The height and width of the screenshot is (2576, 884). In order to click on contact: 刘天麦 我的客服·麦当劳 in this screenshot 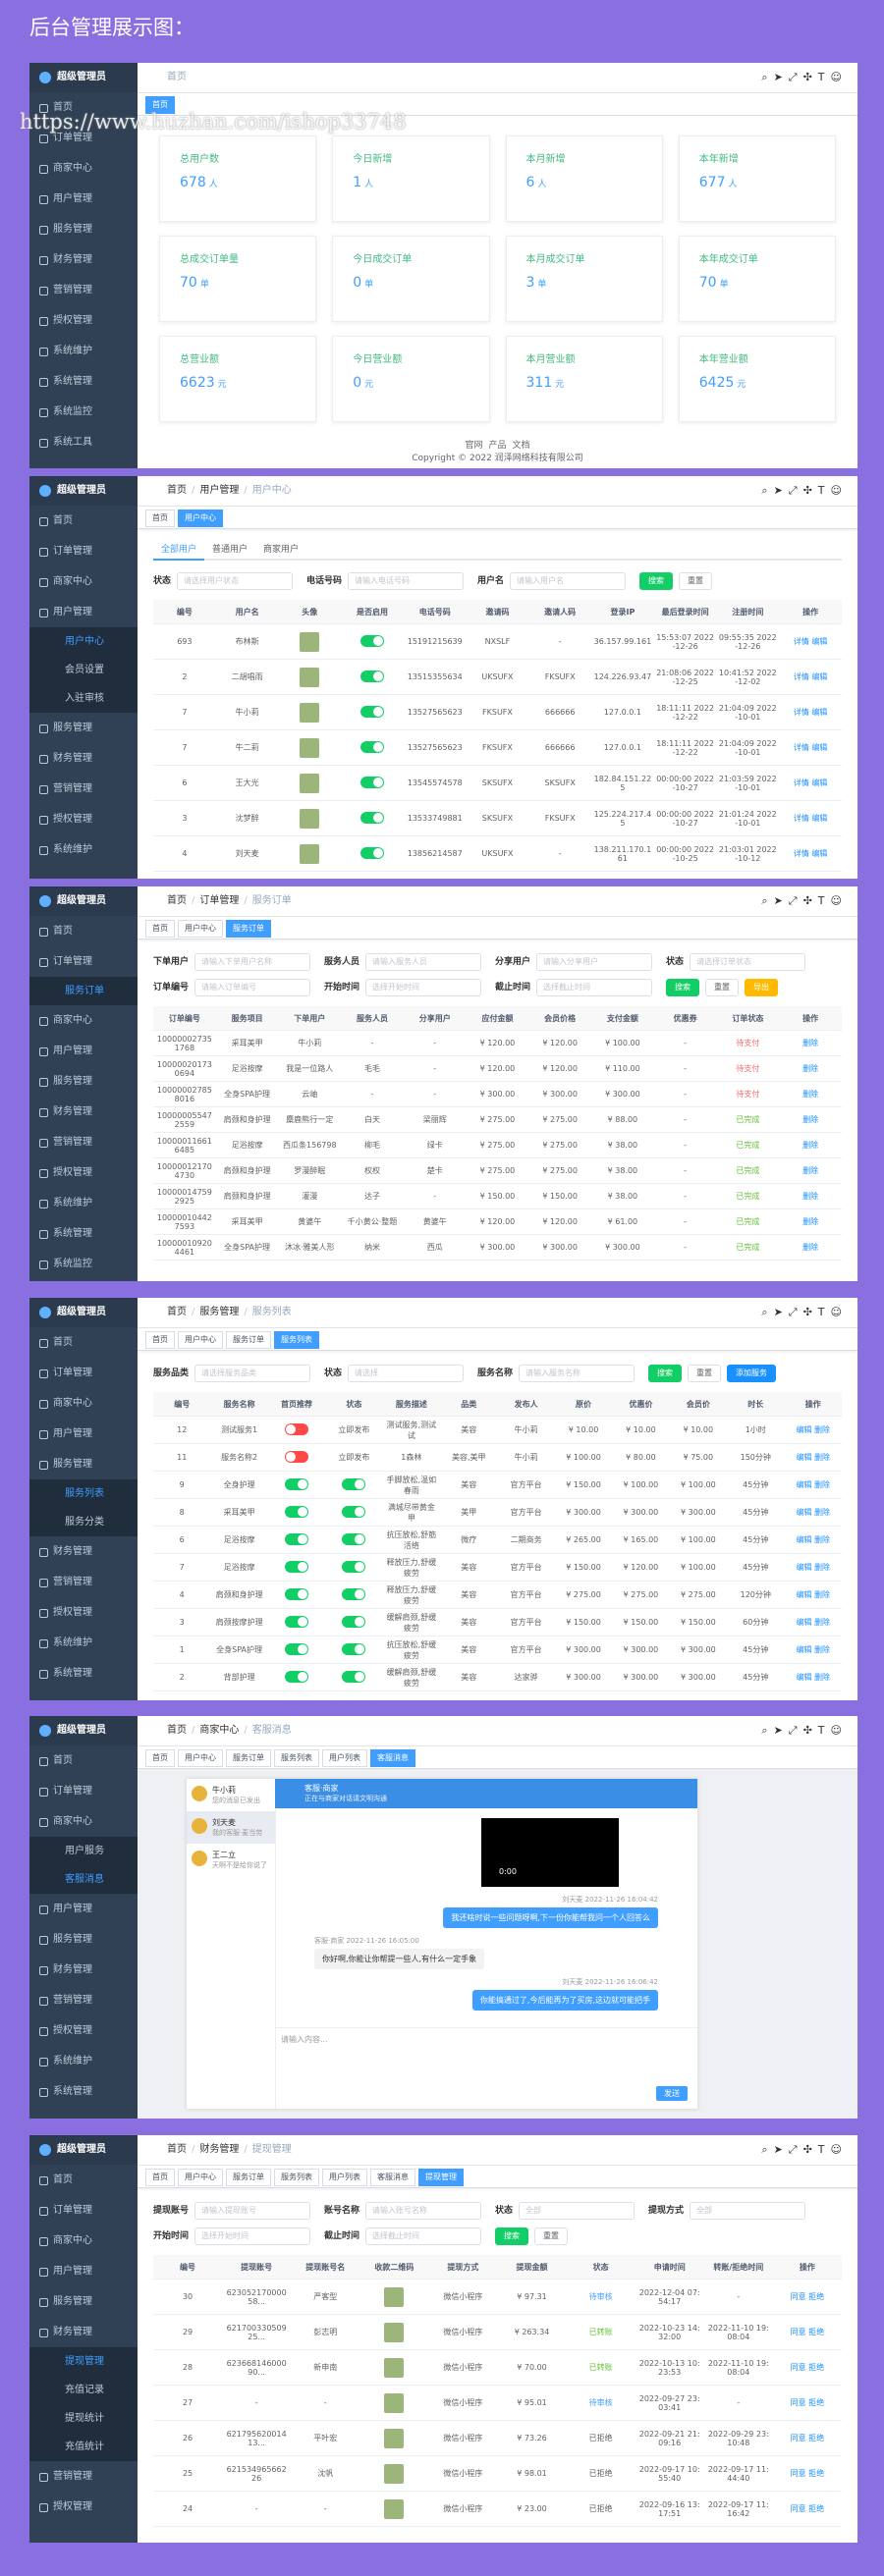, I will do `click(231, 1827)`.